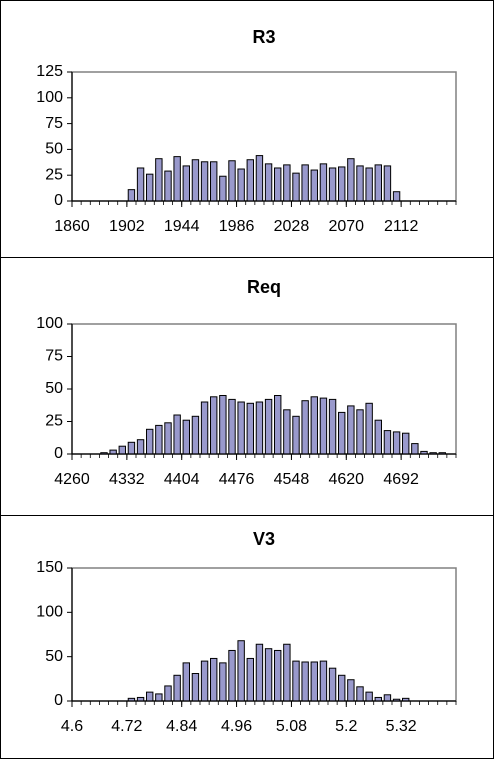  Describe the element at coordinates (236, 726) in the screenshot. I see `x-tick-label: 4.96` at that location.